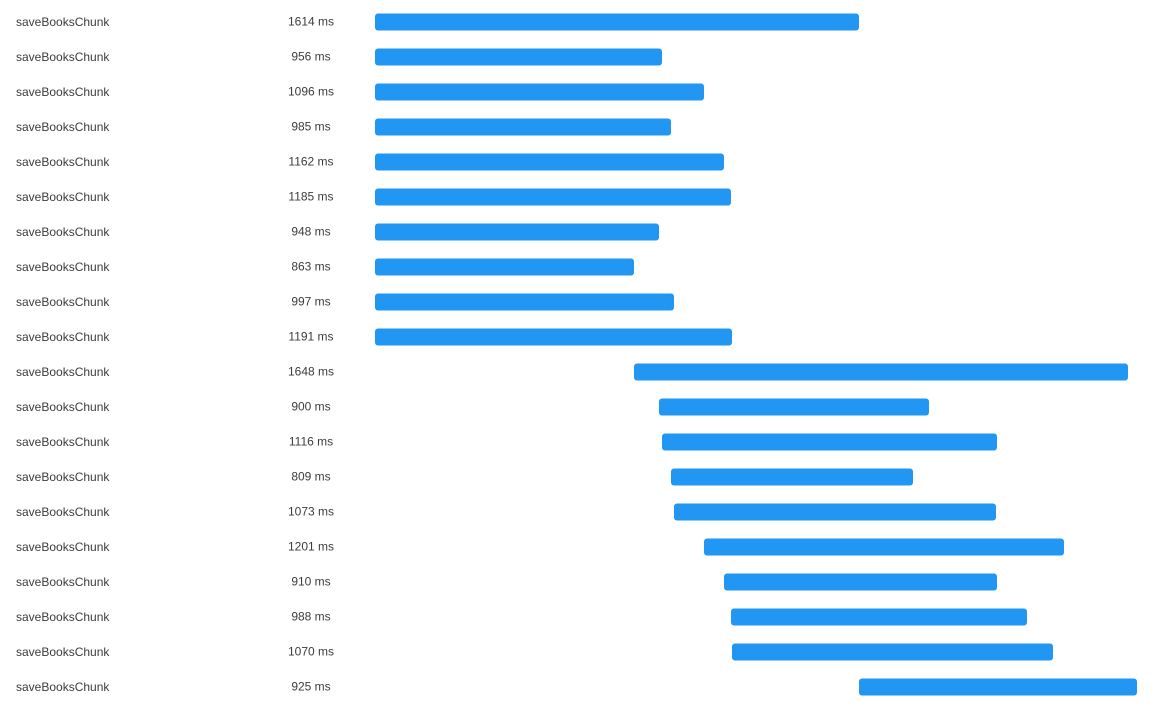 This screenshot has height=706, width=1164. Describe the element at coordinates (311, 125) in the screenshot. I see `row-duration: 985 ms` at that location.